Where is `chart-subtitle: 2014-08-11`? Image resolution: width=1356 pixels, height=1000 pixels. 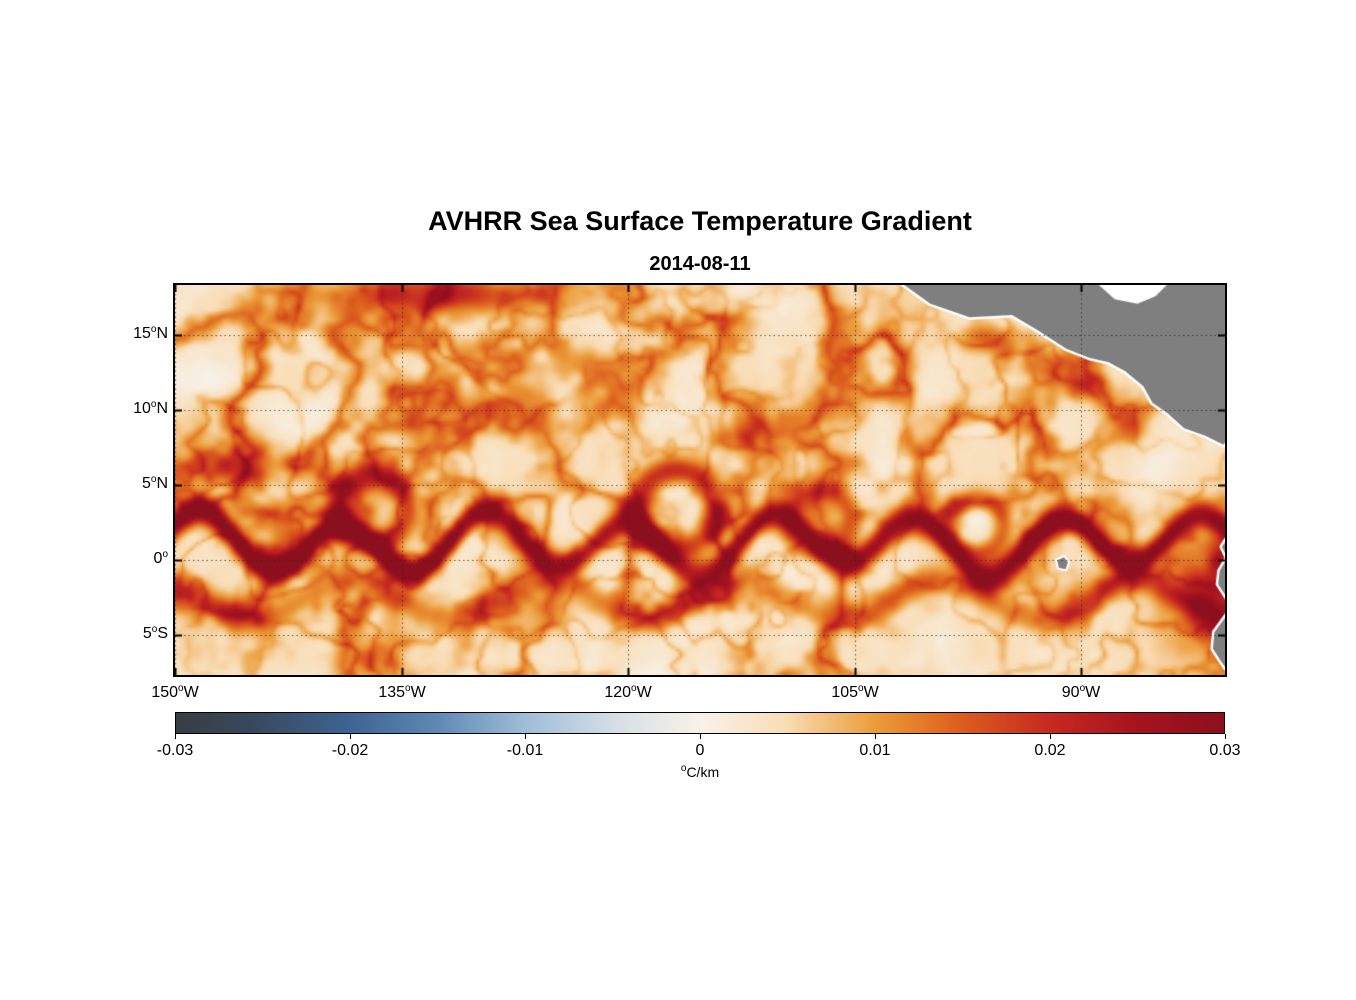 chart-subtitle: 2014-08-11 is located at coordinates (700, 264).